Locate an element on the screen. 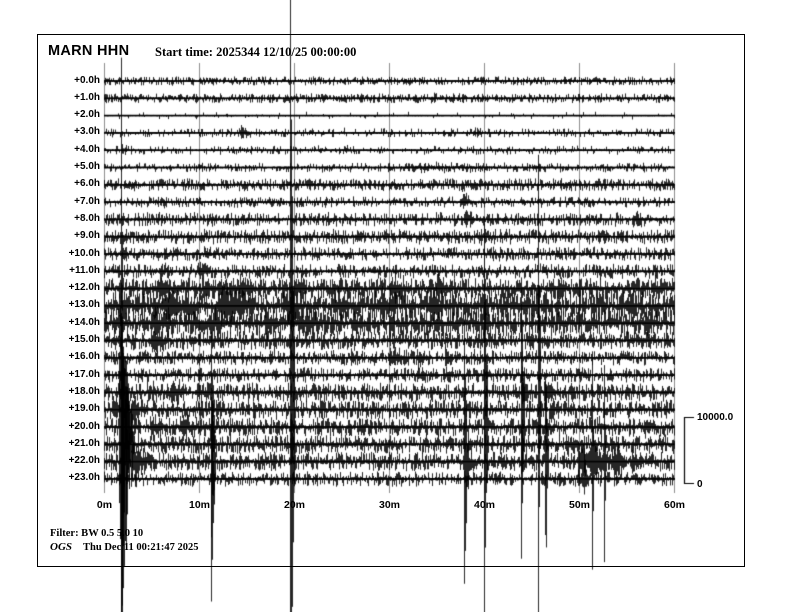  hour-label: +8.0h is located at coordinates (87, 218).